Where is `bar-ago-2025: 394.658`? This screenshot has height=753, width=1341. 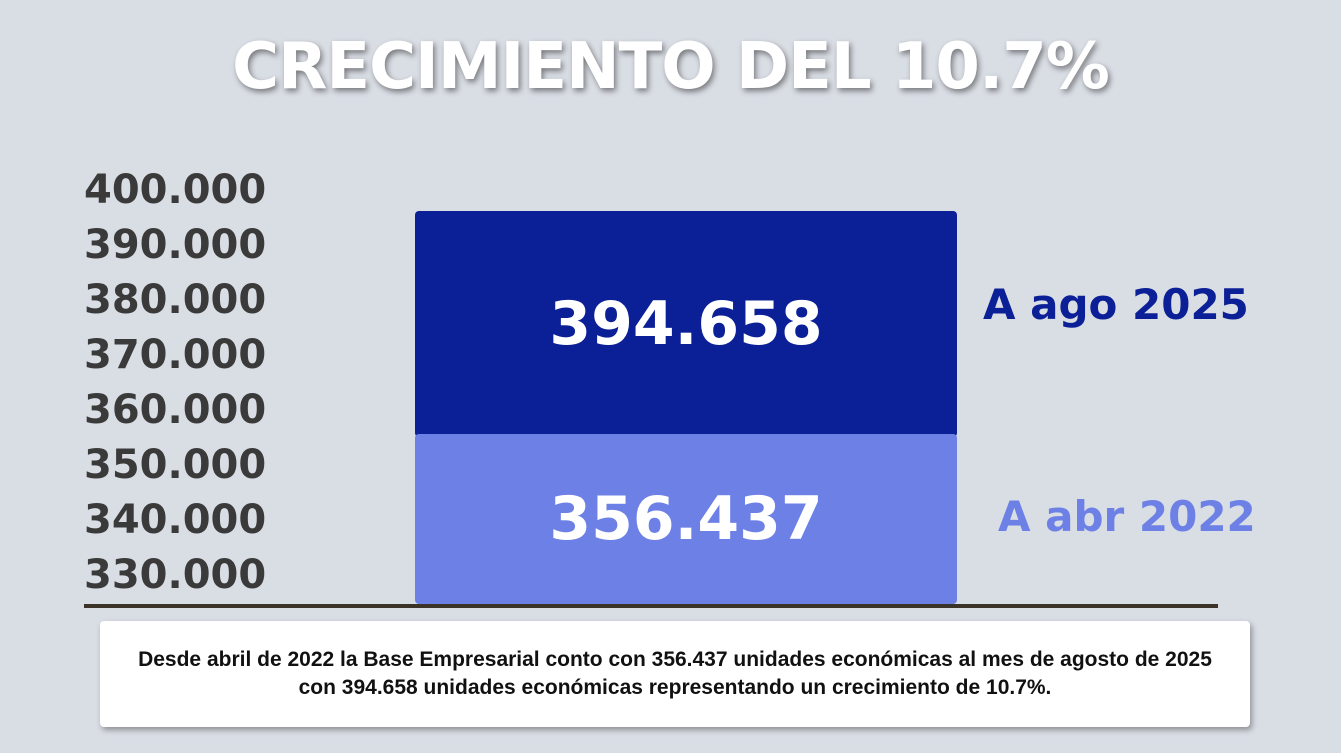 bar-ago-2025: 394.658 is located at coordinates (686, 324).